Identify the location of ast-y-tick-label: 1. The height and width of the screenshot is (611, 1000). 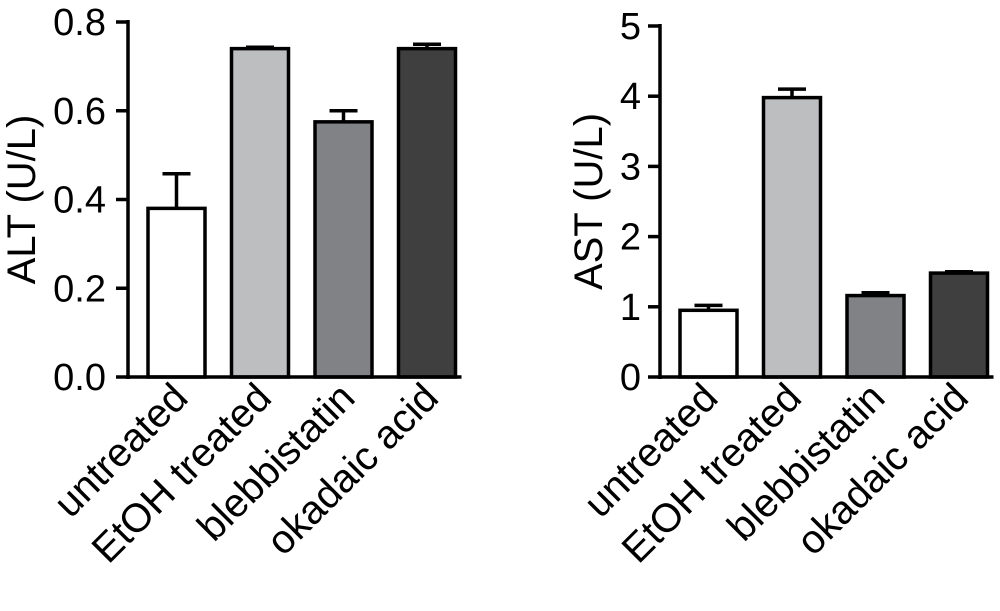
(630, 308).